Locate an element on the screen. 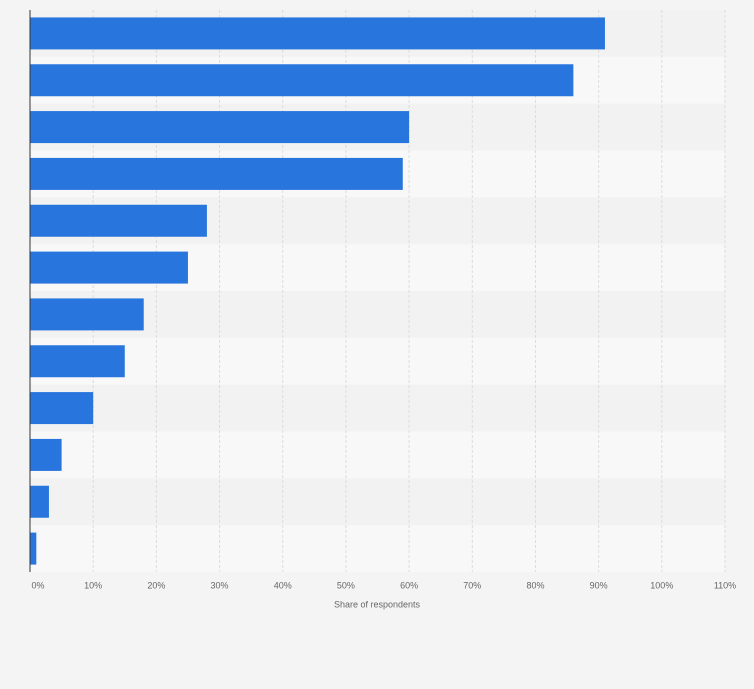 This screenshot has width=754, height=689. x-tick-label: 10% is located at coordinates (93, 585).